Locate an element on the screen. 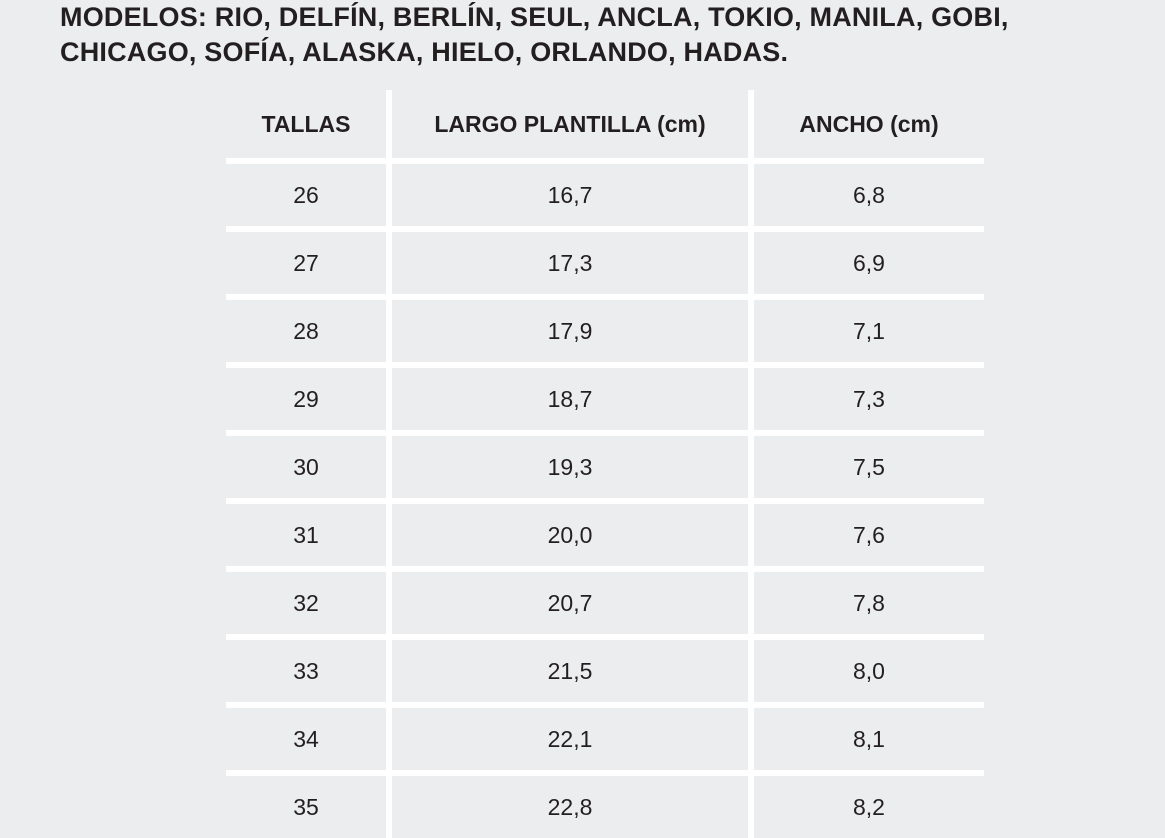 This screenshot has width=1165, height=838. cell-ancho: 8,1 is located at coordinates (869, 739).